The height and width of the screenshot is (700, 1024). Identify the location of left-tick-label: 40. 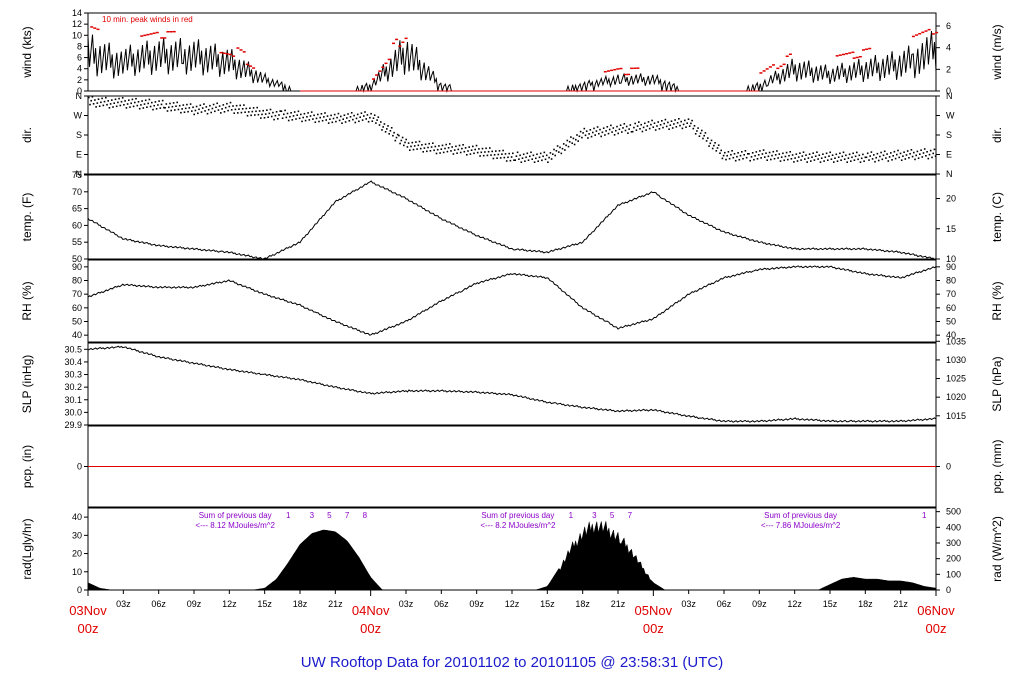
(77, 335).